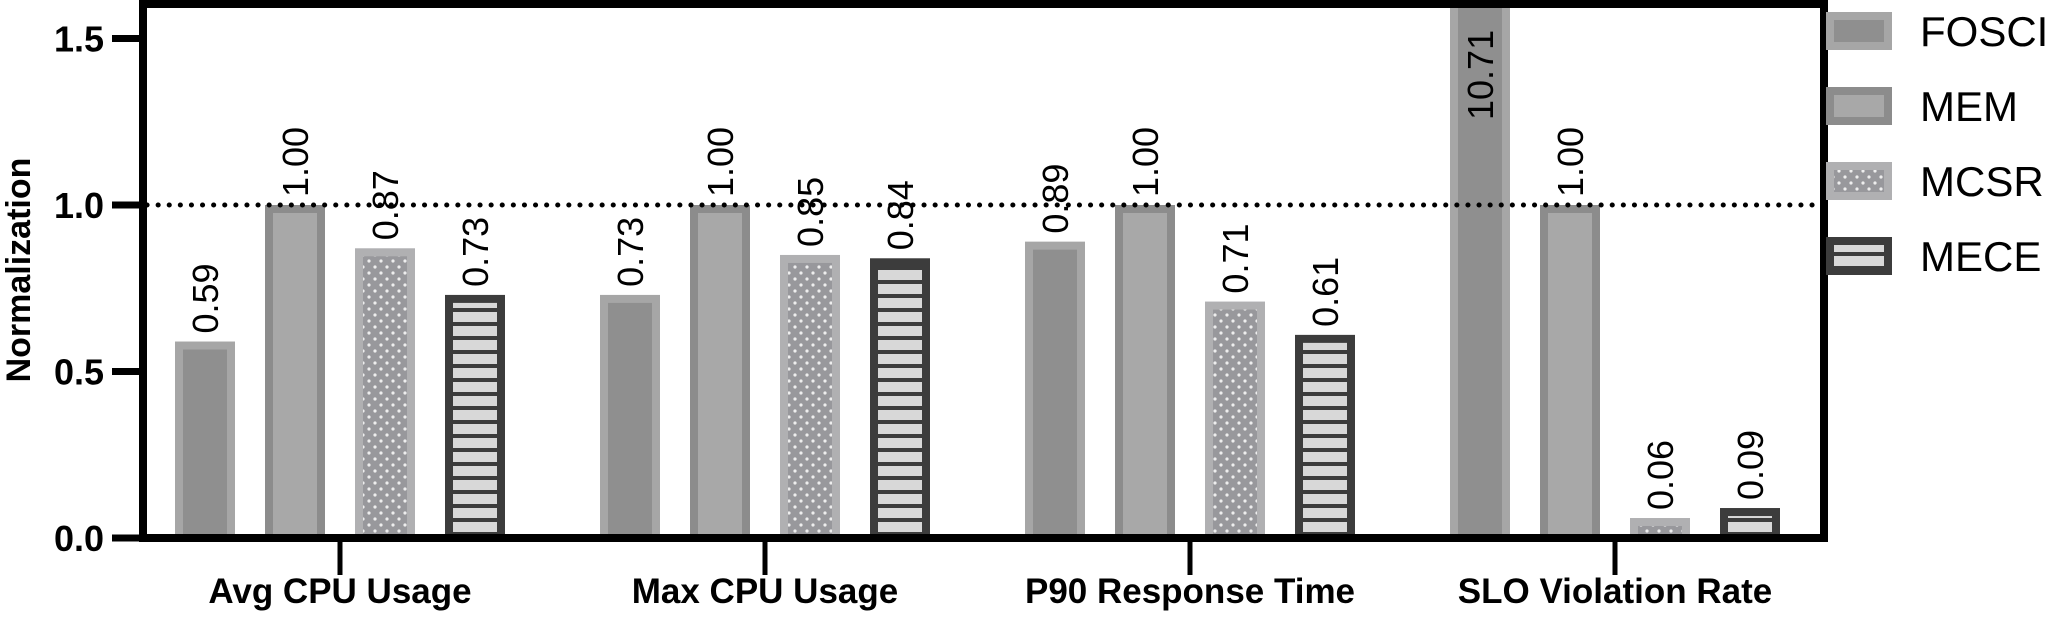 Image resolution: width=2050 pixels, height=617 pixels. I want to click on x-category-label: SLO Violation Rate, so click(1615, 591).